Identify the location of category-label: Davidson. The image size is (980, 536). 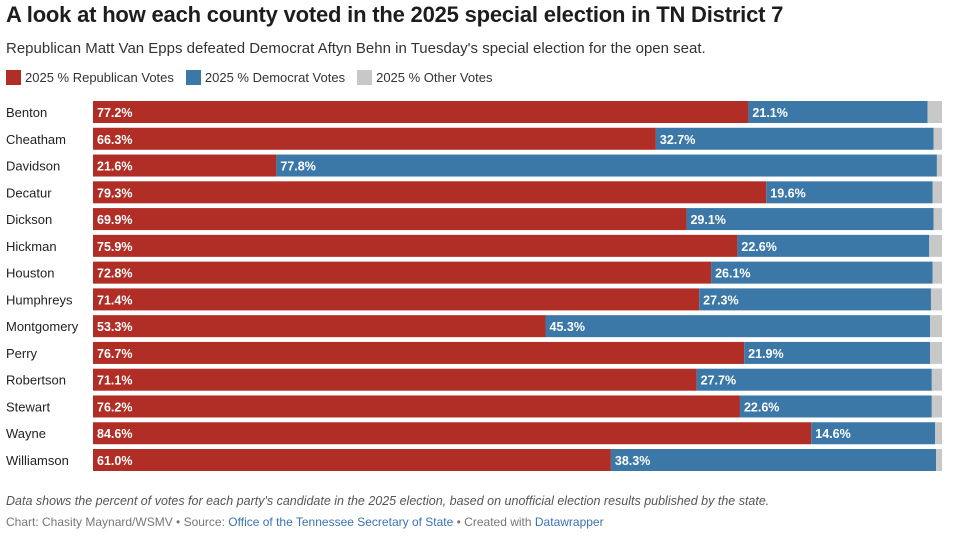
(33, 166).